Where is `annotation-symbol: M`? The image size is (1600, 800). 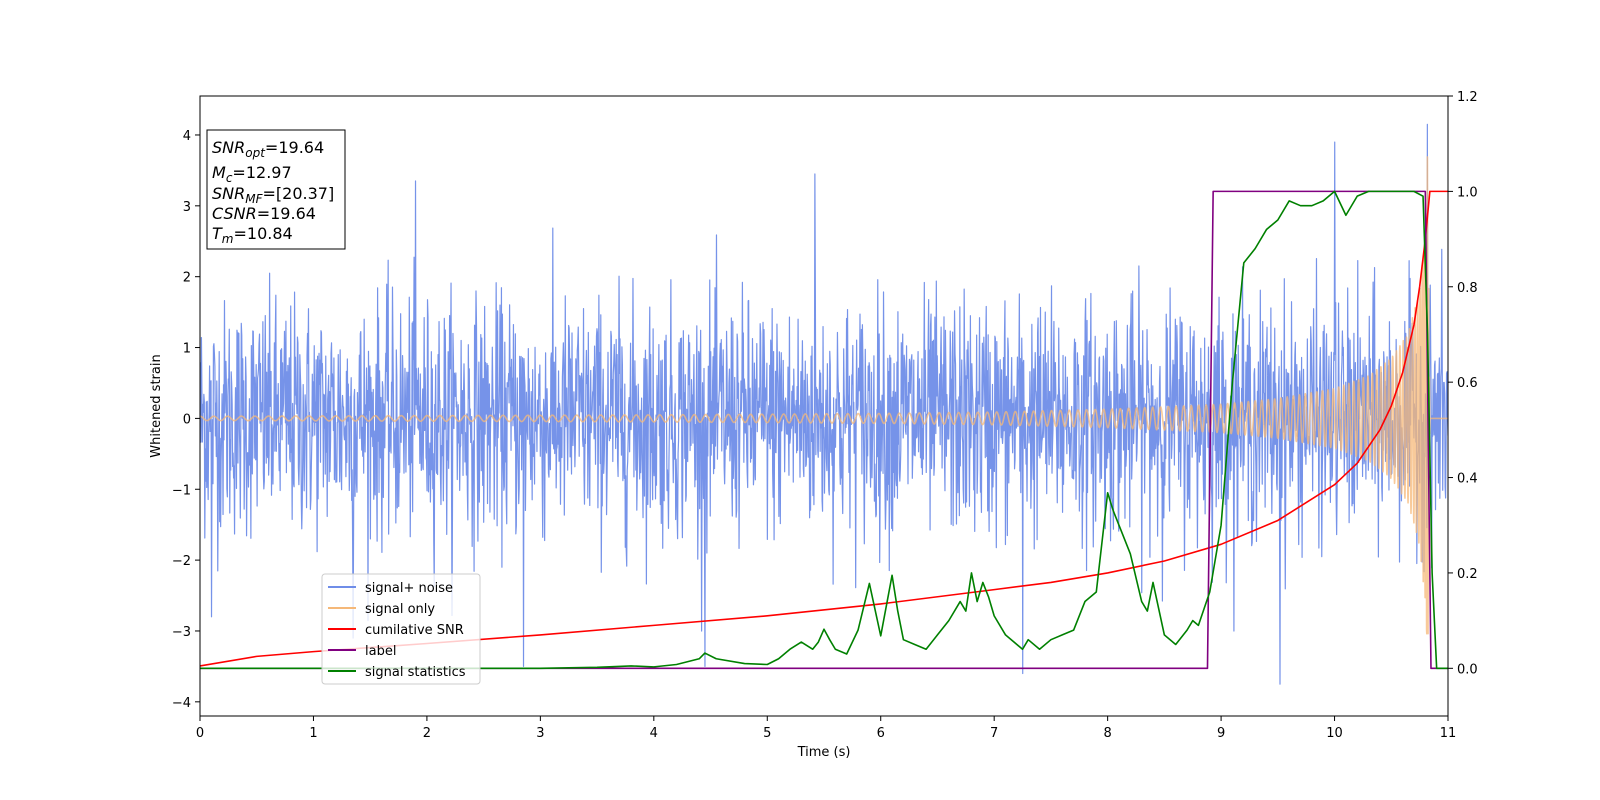 annotation-symbol: M is located at coordinates (219, 172).